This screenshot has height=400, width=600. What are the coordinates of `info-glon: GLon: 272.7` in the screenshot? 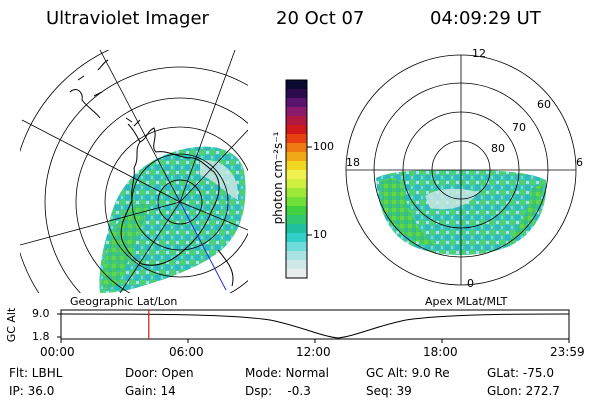 It's located at (523, 391).